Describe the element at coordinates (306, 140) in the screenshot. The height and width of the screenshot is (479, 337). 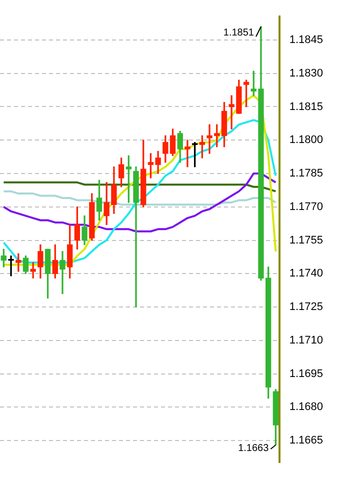
I see `y-tick-label: 1.1800` at that location.